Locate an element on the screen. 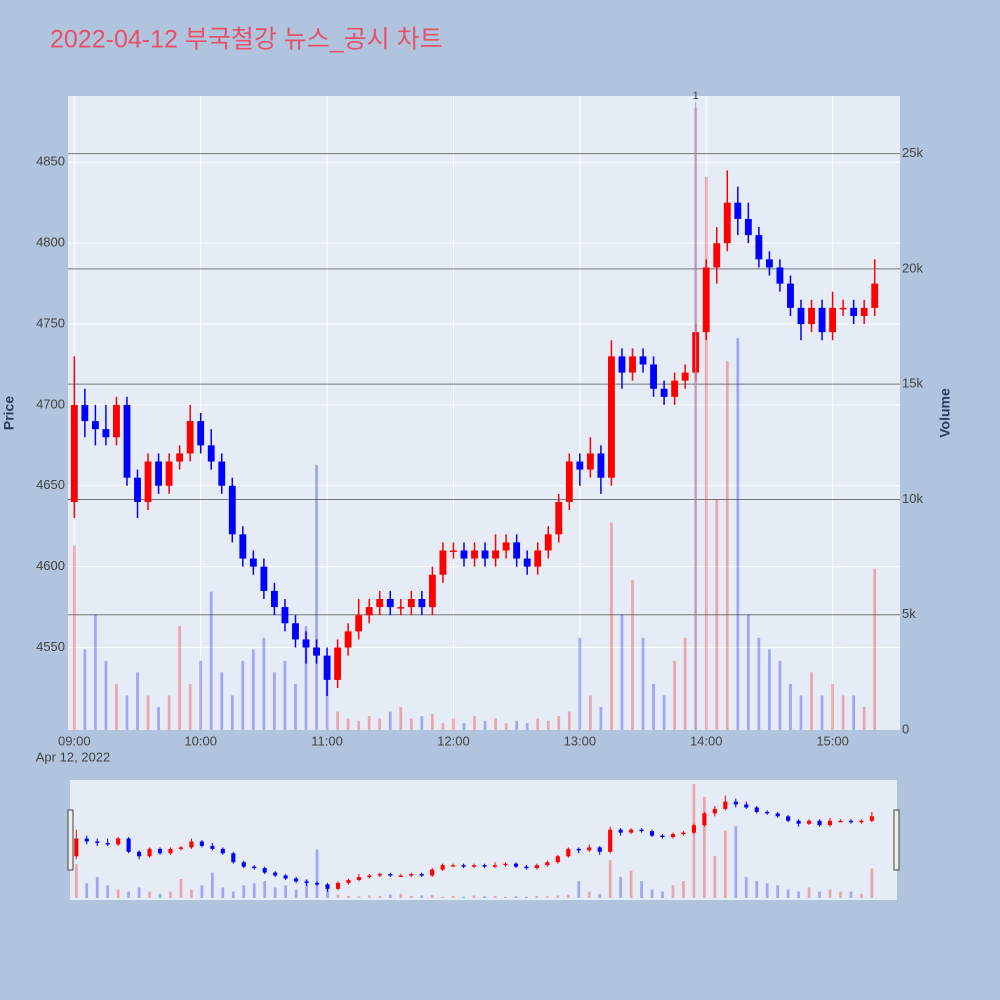 Image resolution: width=1000 pixels, height=1000 pixels. range-slider is located at coordinates (483, 840).